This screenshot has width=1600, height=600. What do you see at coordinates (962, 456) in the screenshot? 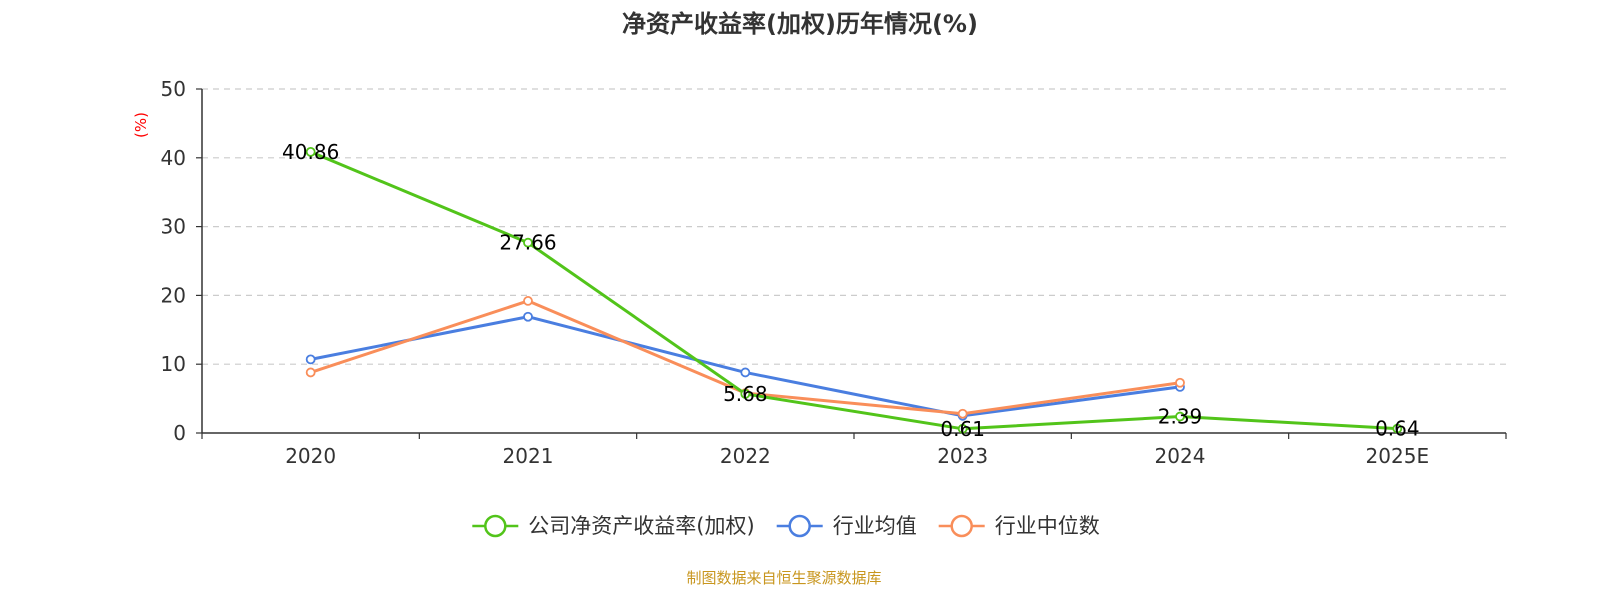
I see `x-tick-label: 2023` at bounding box center [962, 456].